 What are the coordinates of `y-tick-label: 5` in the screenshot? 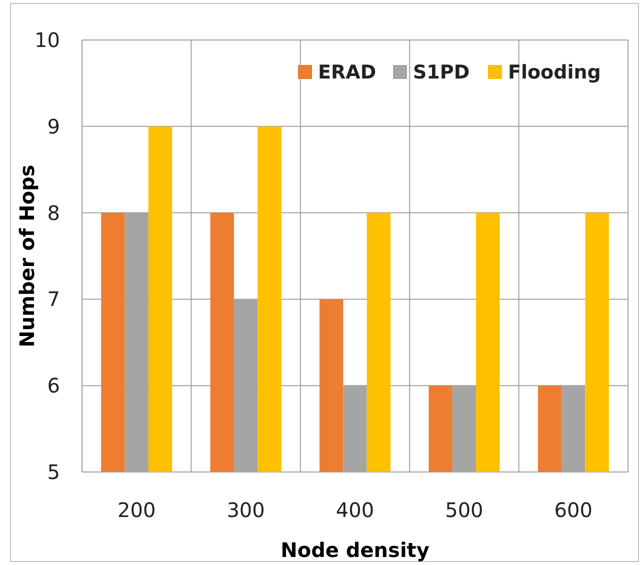 It's located at (53, 472).